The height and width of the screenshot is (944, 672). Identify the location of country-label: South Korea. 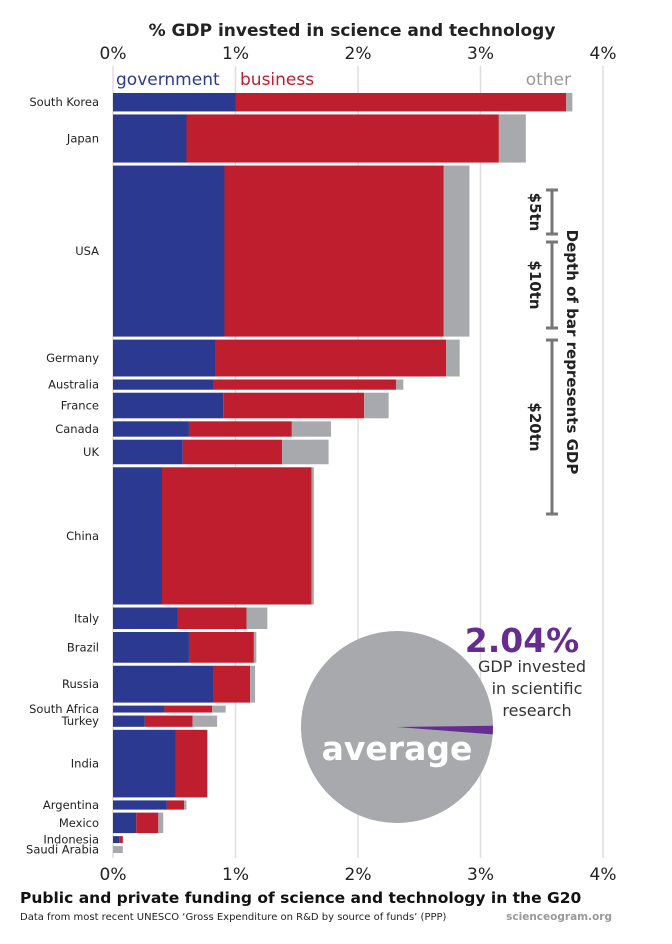
(64, 102).